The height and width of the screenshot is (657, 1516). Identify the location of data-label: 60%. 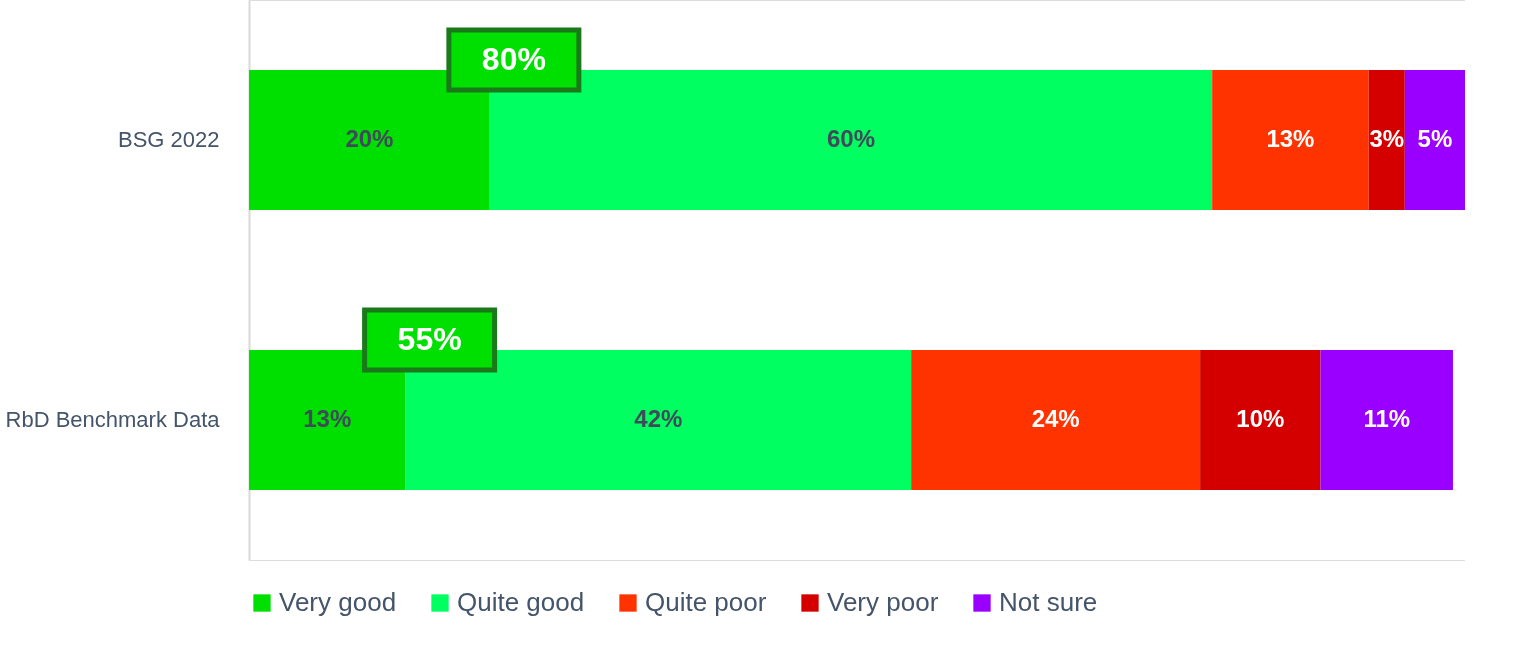
(850, 138).